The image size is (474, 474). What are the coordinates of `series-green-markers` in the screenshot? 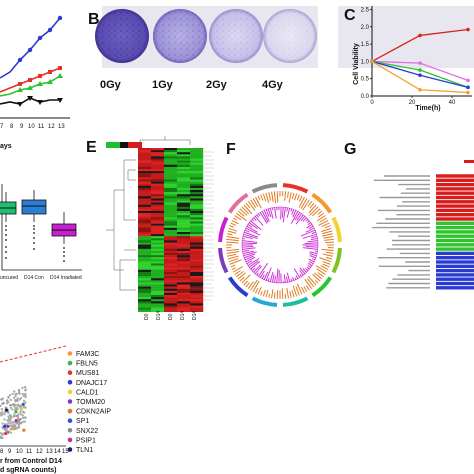 It's located at (40, 82).